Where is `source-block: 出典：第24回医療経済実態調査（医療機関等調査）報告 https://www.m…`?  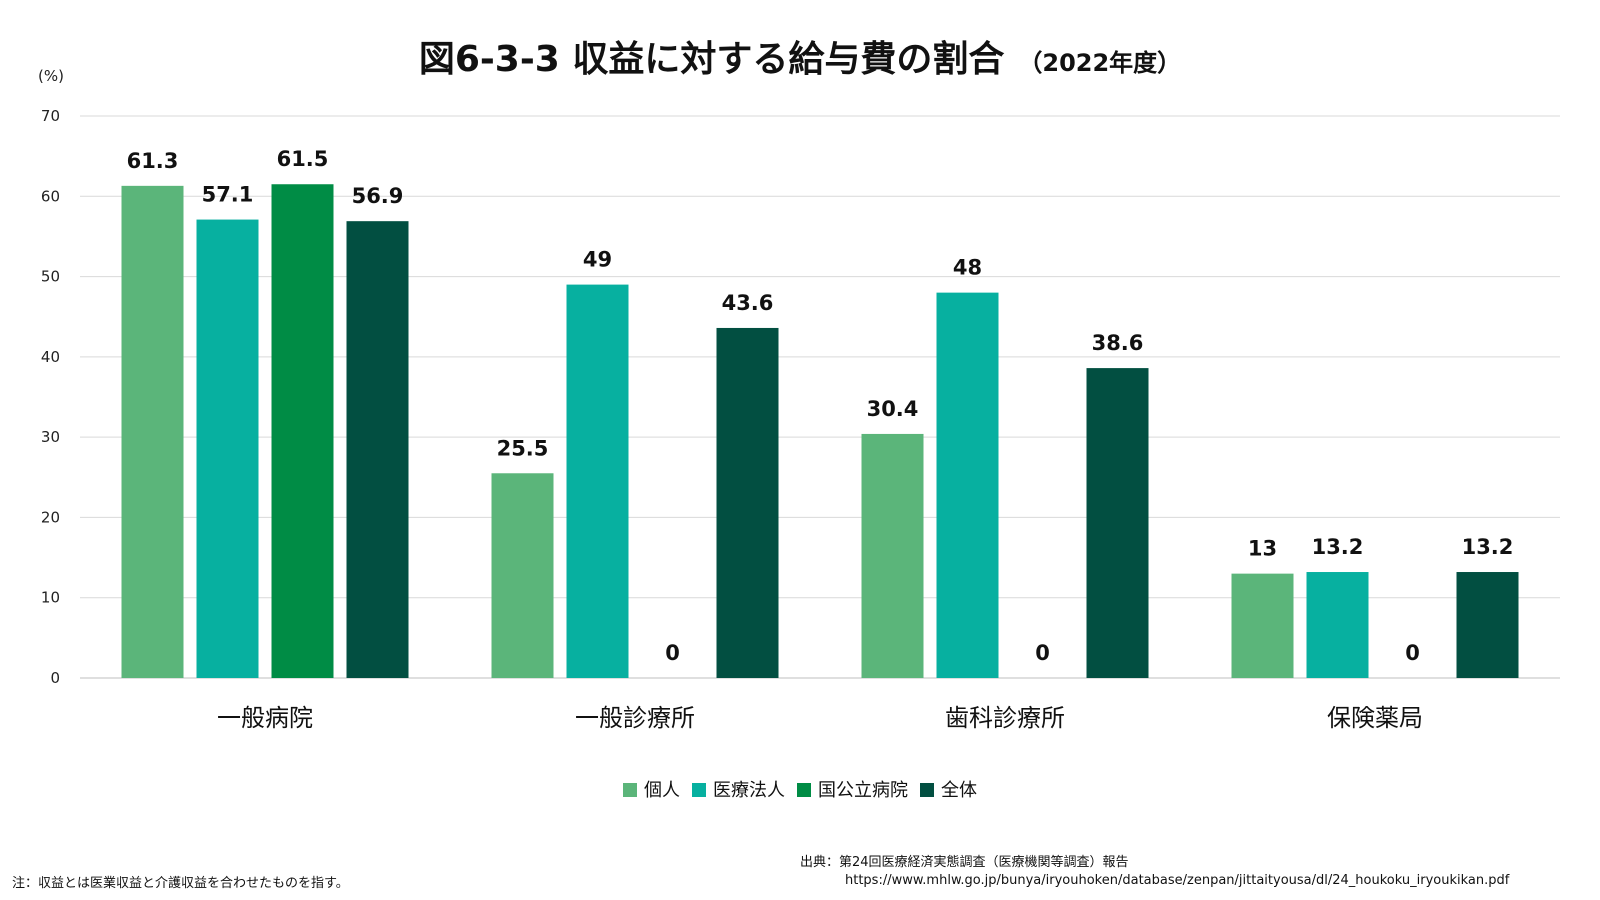
source-block: 出典：第24回医療経済実態調査（医療機関等調査）報告 https://www.m… is located at coordinates (1154, 872).